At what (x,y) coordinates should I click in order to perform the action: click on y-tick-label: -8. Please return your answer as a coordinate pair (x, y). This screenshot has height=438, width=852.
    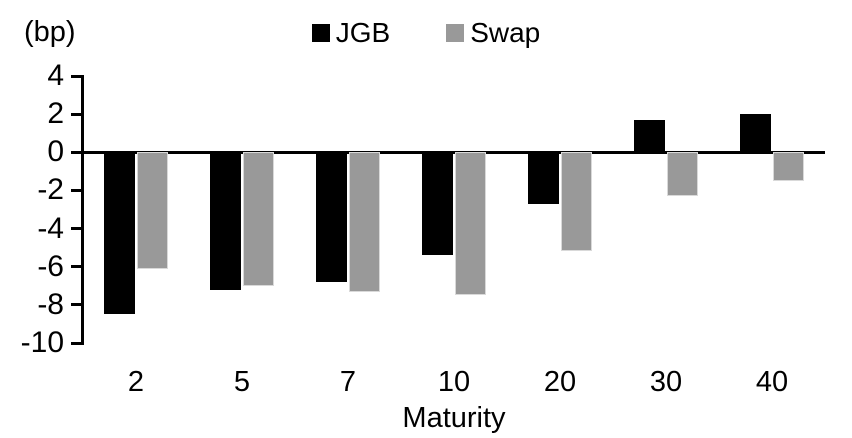
    Looking at the image, I should click on (50, 304).